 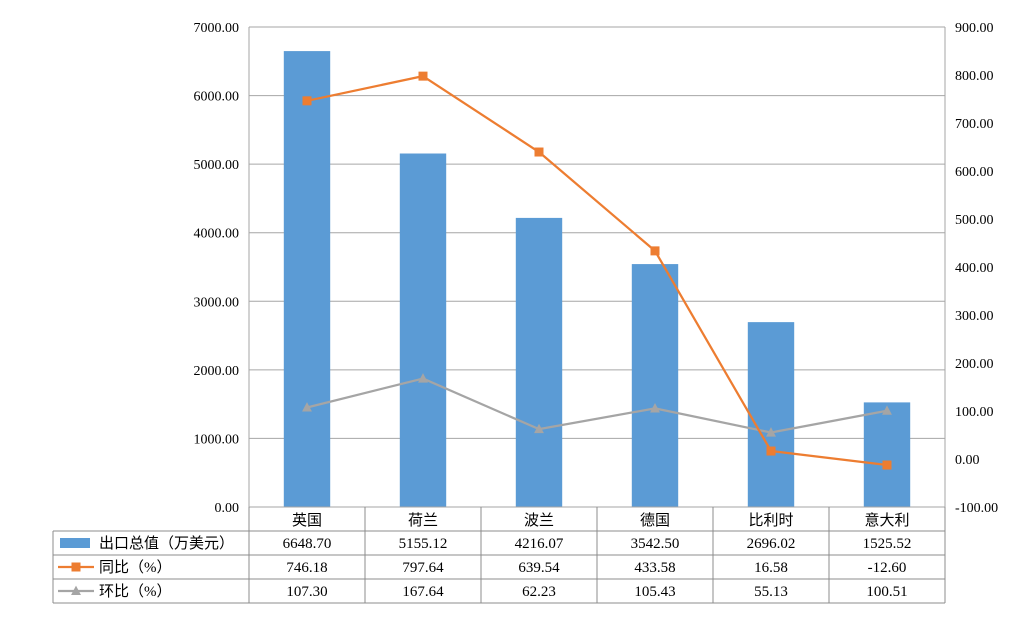 What do you see at coordinates (306, 592) in the screenshot?
I see `table-cell-value: 107.30` at bounding box center [306, 592].